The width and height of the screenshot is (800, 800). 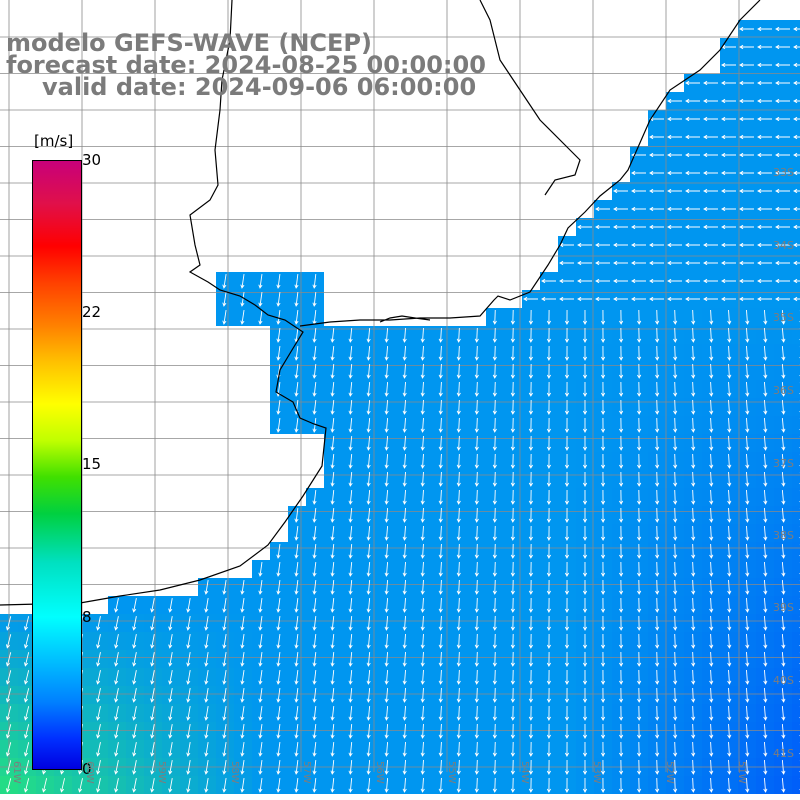 I want to click on lon-label: 52W, so click(x=669, y=772).